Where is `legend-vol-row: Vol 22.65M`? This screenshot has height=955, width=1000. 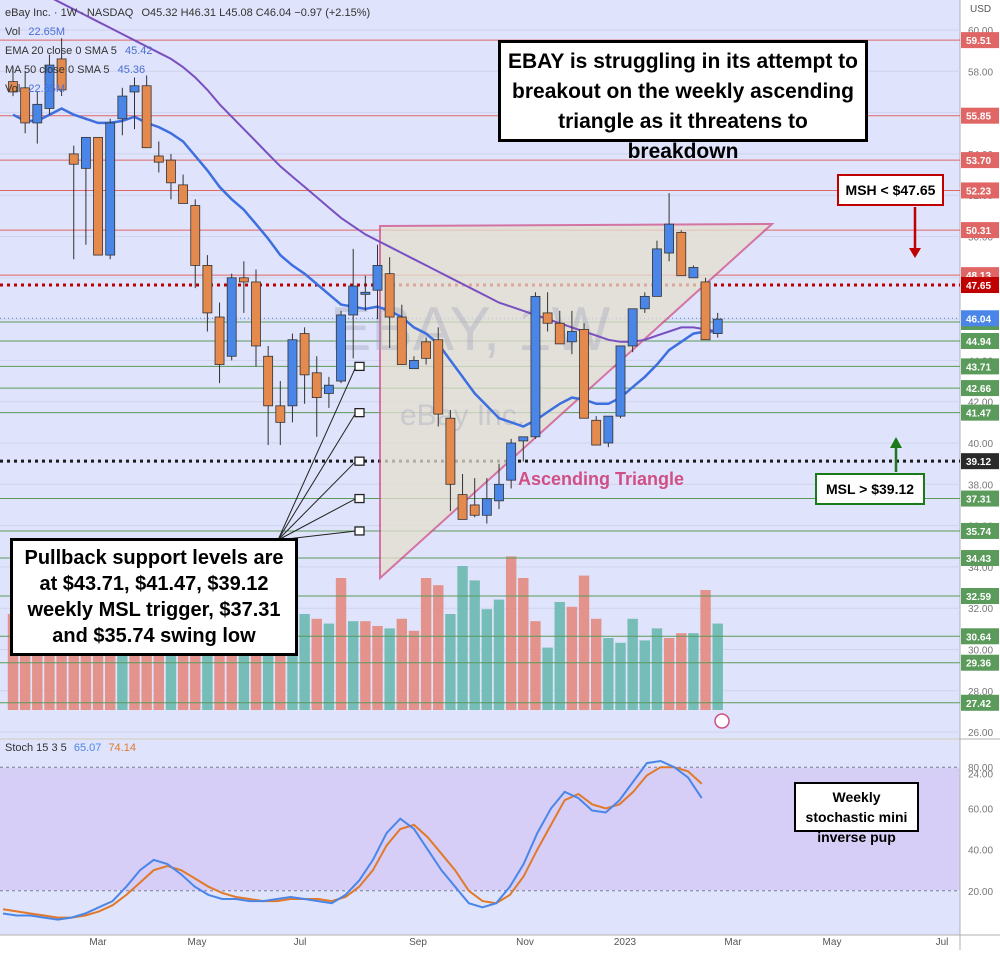
legend-vol-row: Vol 22.65M is located at coordinates (190, 32).